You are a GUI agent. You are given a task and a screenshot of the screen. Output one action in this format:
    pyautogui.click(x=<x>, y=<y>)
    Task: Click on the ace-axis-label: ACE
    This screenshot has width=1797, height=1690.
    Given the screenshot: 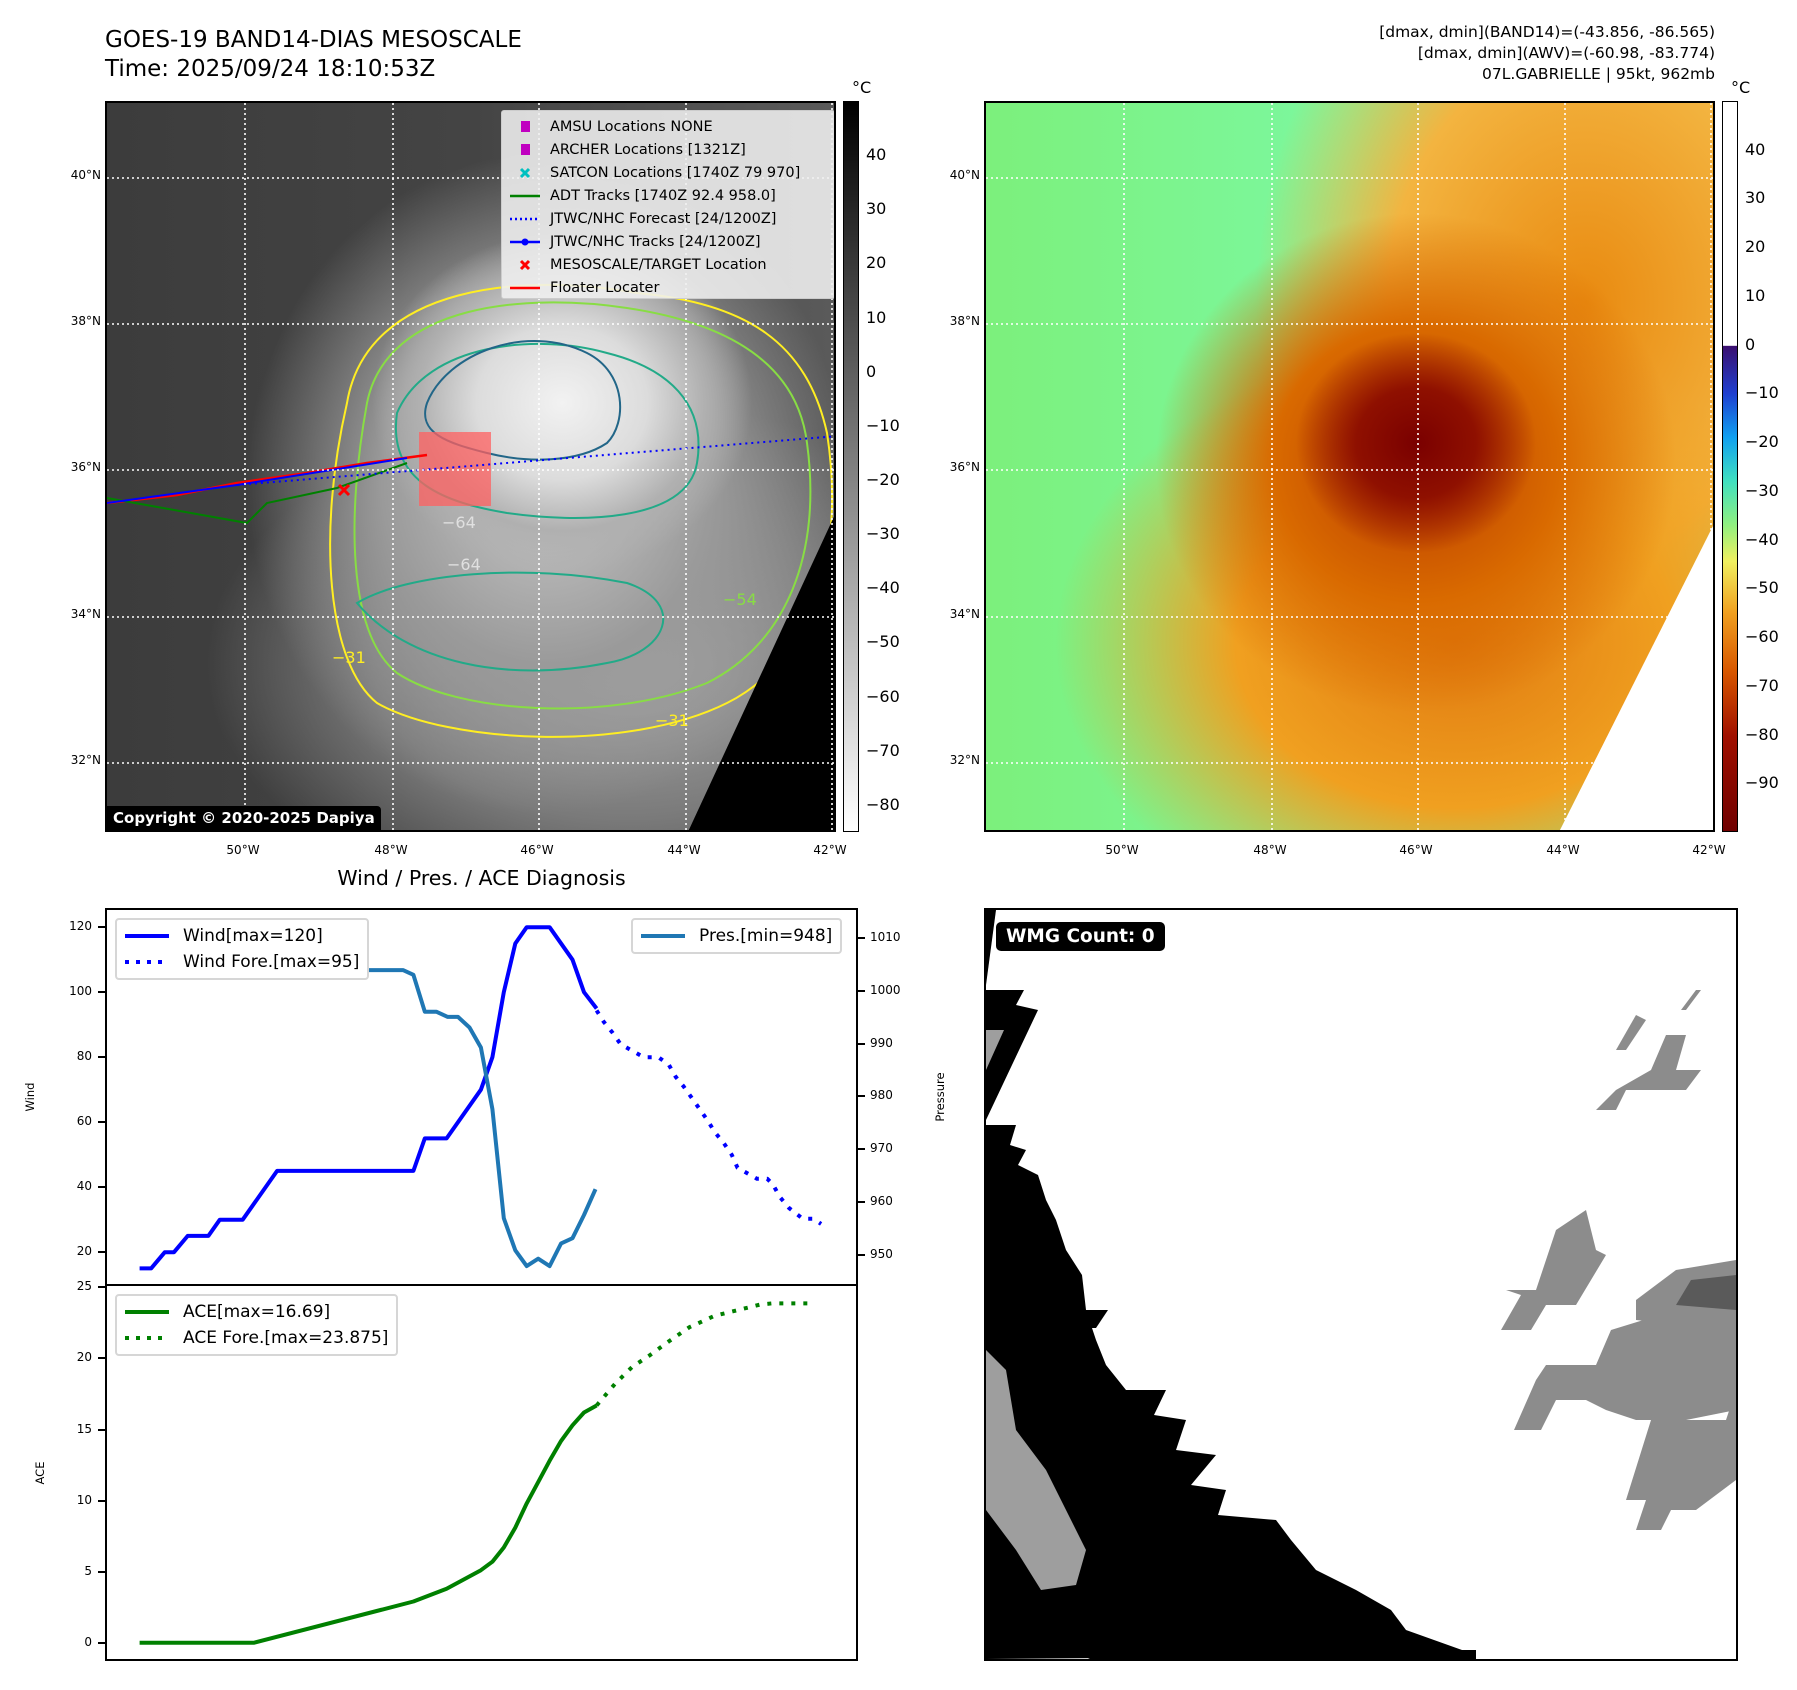 What is the action you would take?
    pyautogui.click(x=40, y=1473)
    